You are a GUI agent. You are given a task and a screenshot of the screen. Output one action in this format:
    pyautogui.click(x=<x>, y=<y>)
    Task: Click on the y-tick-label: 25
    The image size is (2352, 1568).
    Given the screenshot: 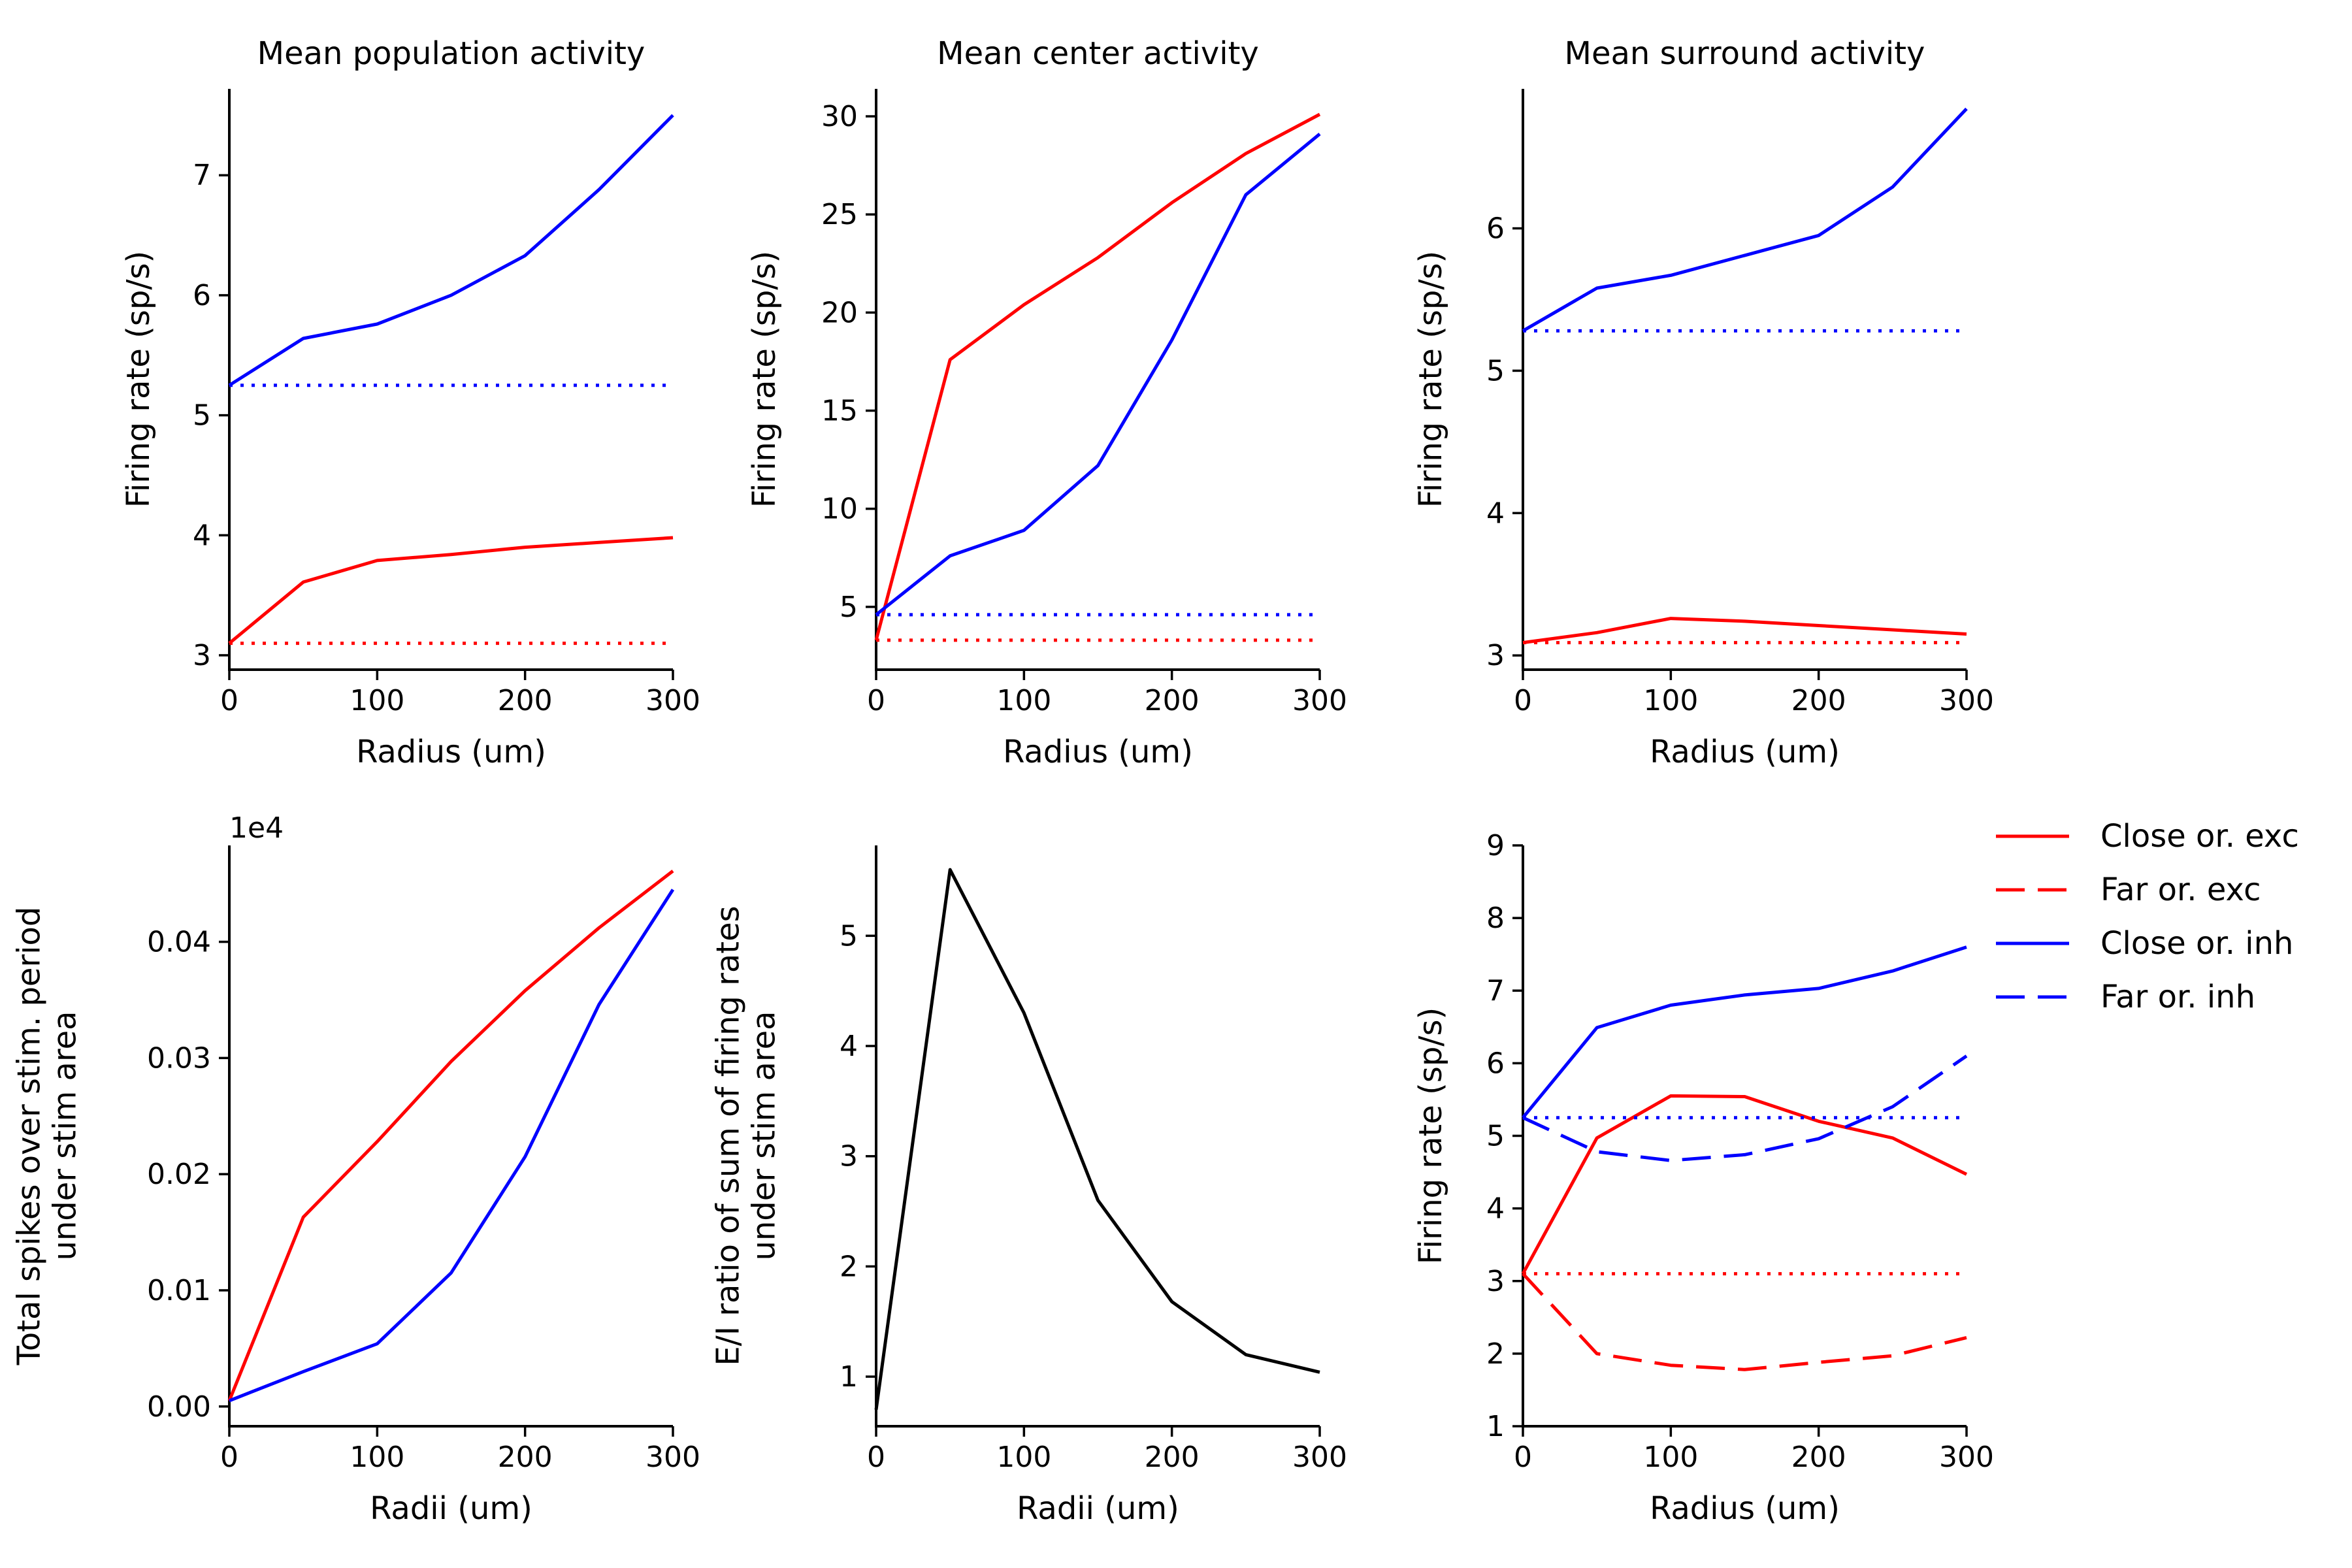 What is the action you would take?
    pyautogui.click(x=839, y=214)
    